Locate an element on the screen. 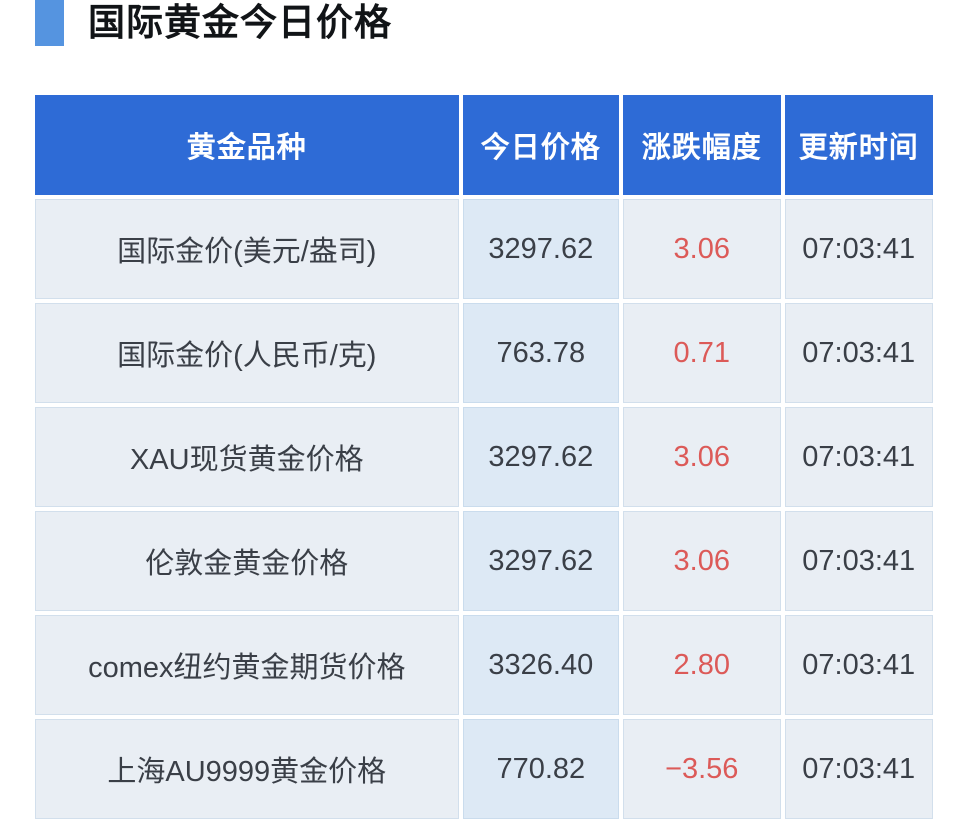 This screenshot has width=970, height=828. column-header-time: 更新时间 is located at coordinates (858, 145).